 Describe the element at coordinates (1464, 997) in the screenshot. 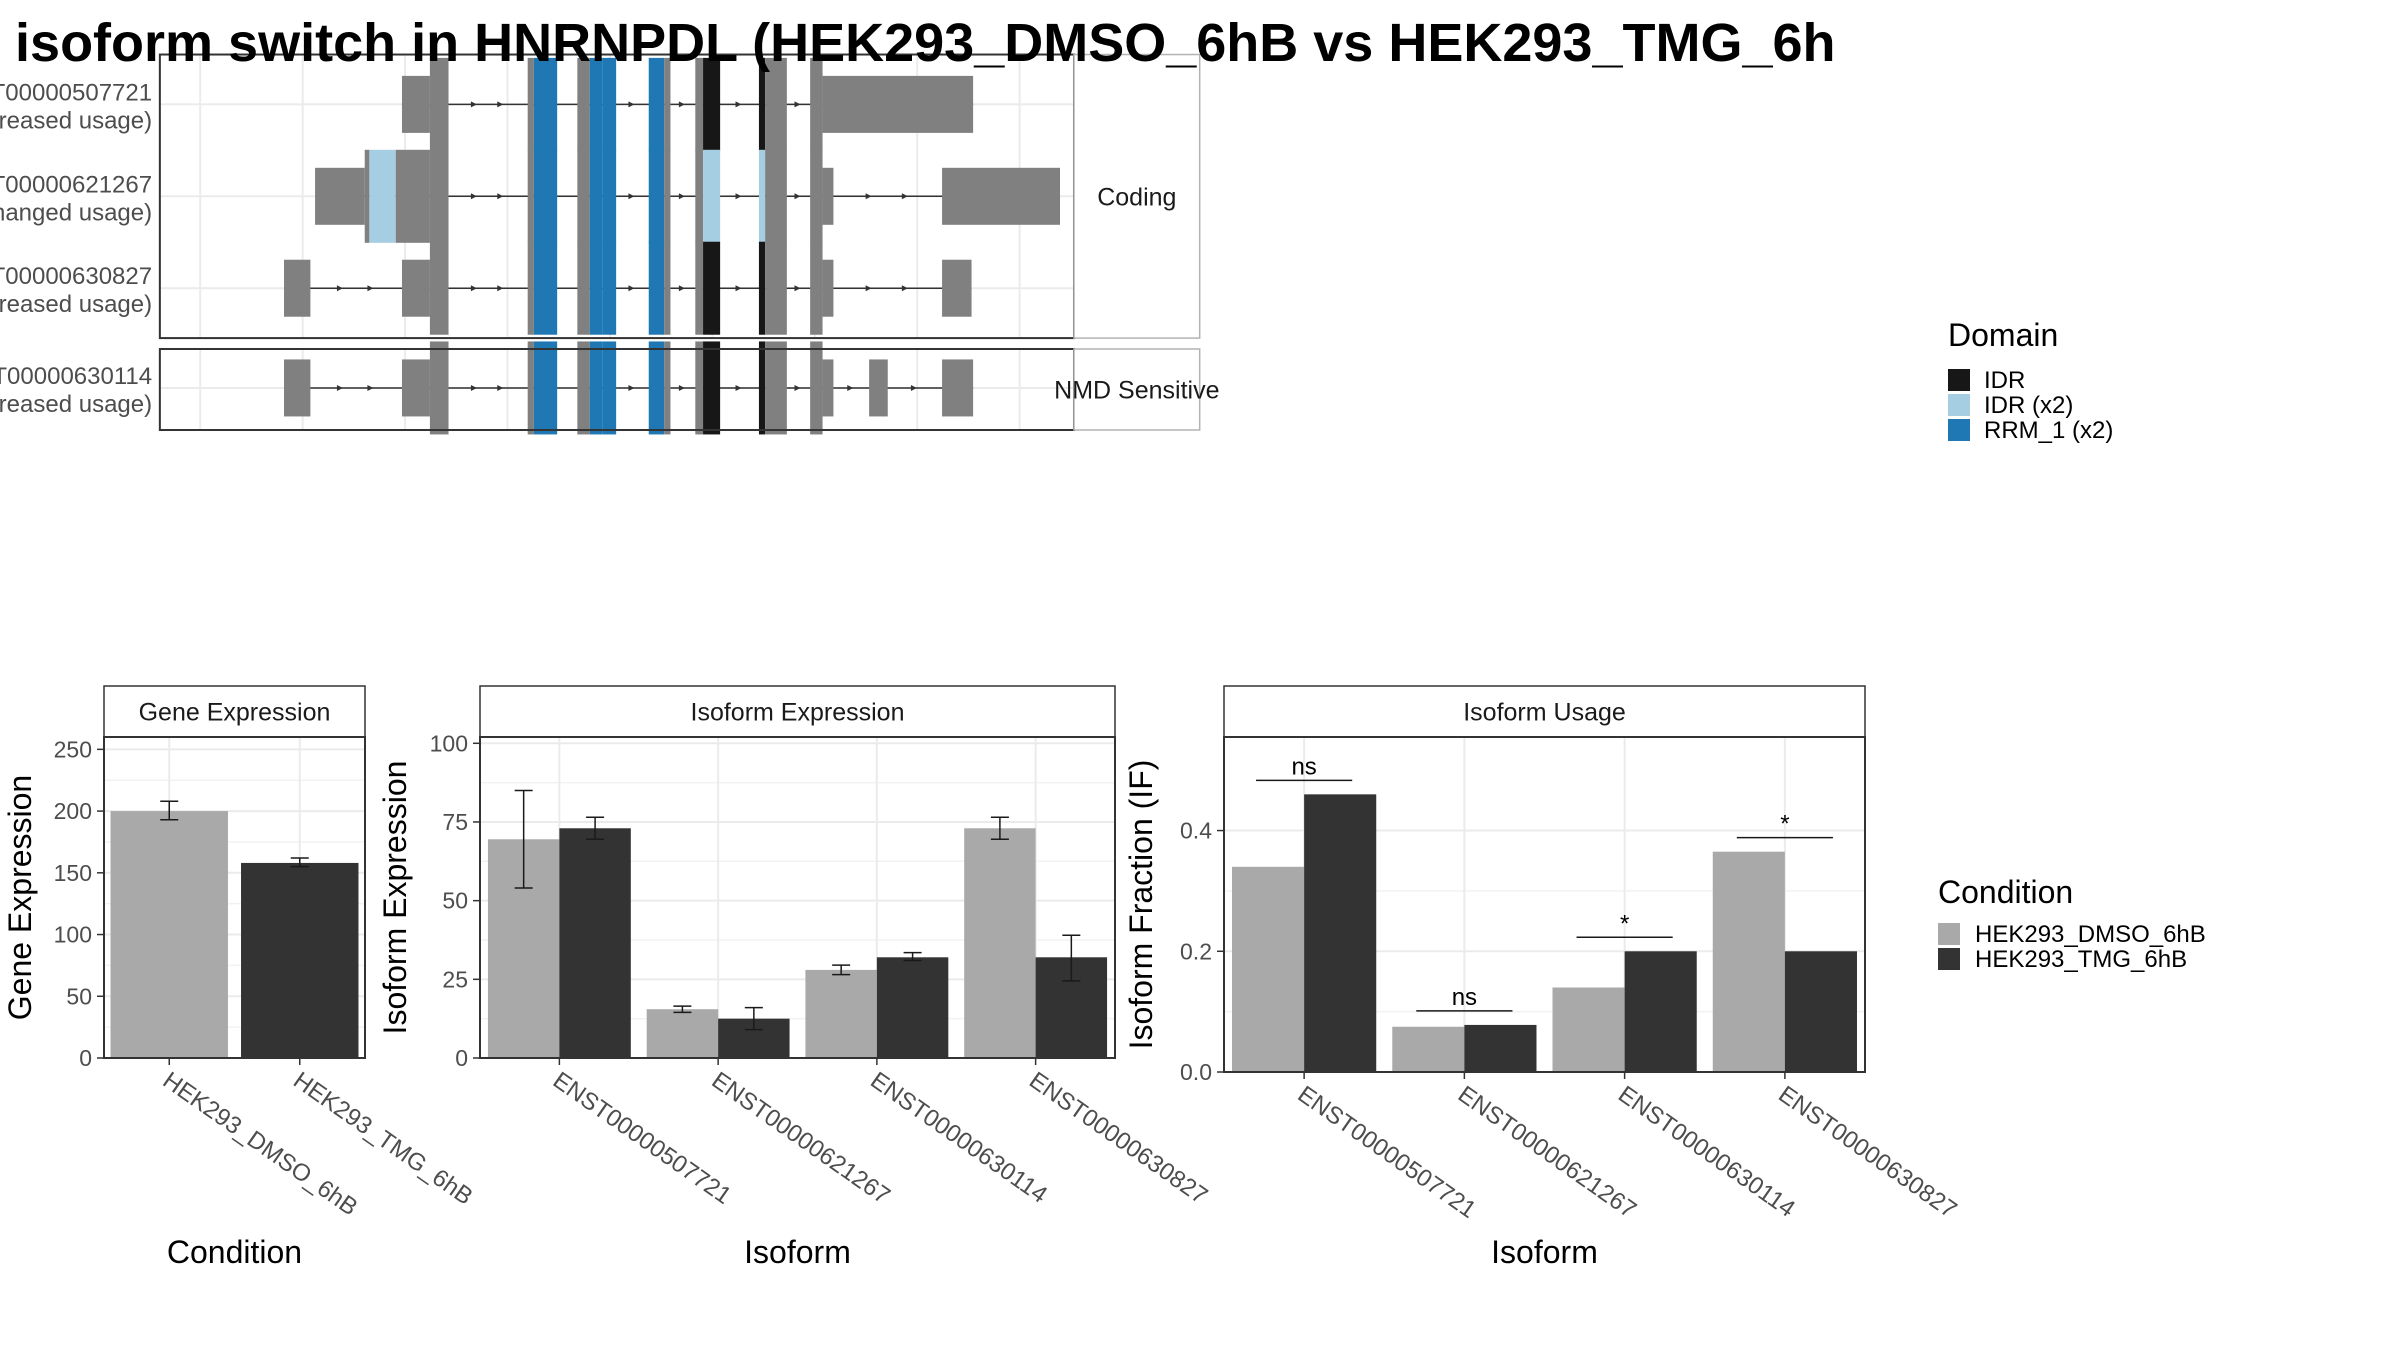

I see `significance-label: ns` at that location.